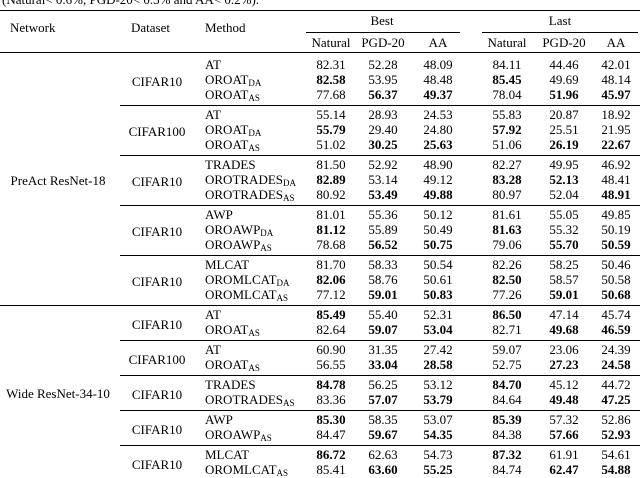 Image resolution: width=640 pixels, height=478 pixels. I want to click on header-metric: Natural, so click(507, 42).